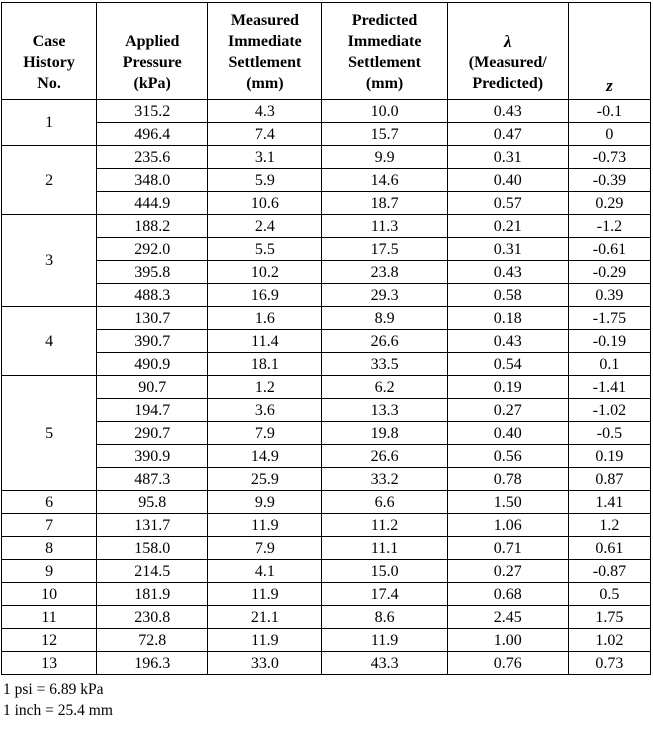  Describe the element at coordinates (265, 341) in the screenshot. I see `table-cell: 11.4` at that location.